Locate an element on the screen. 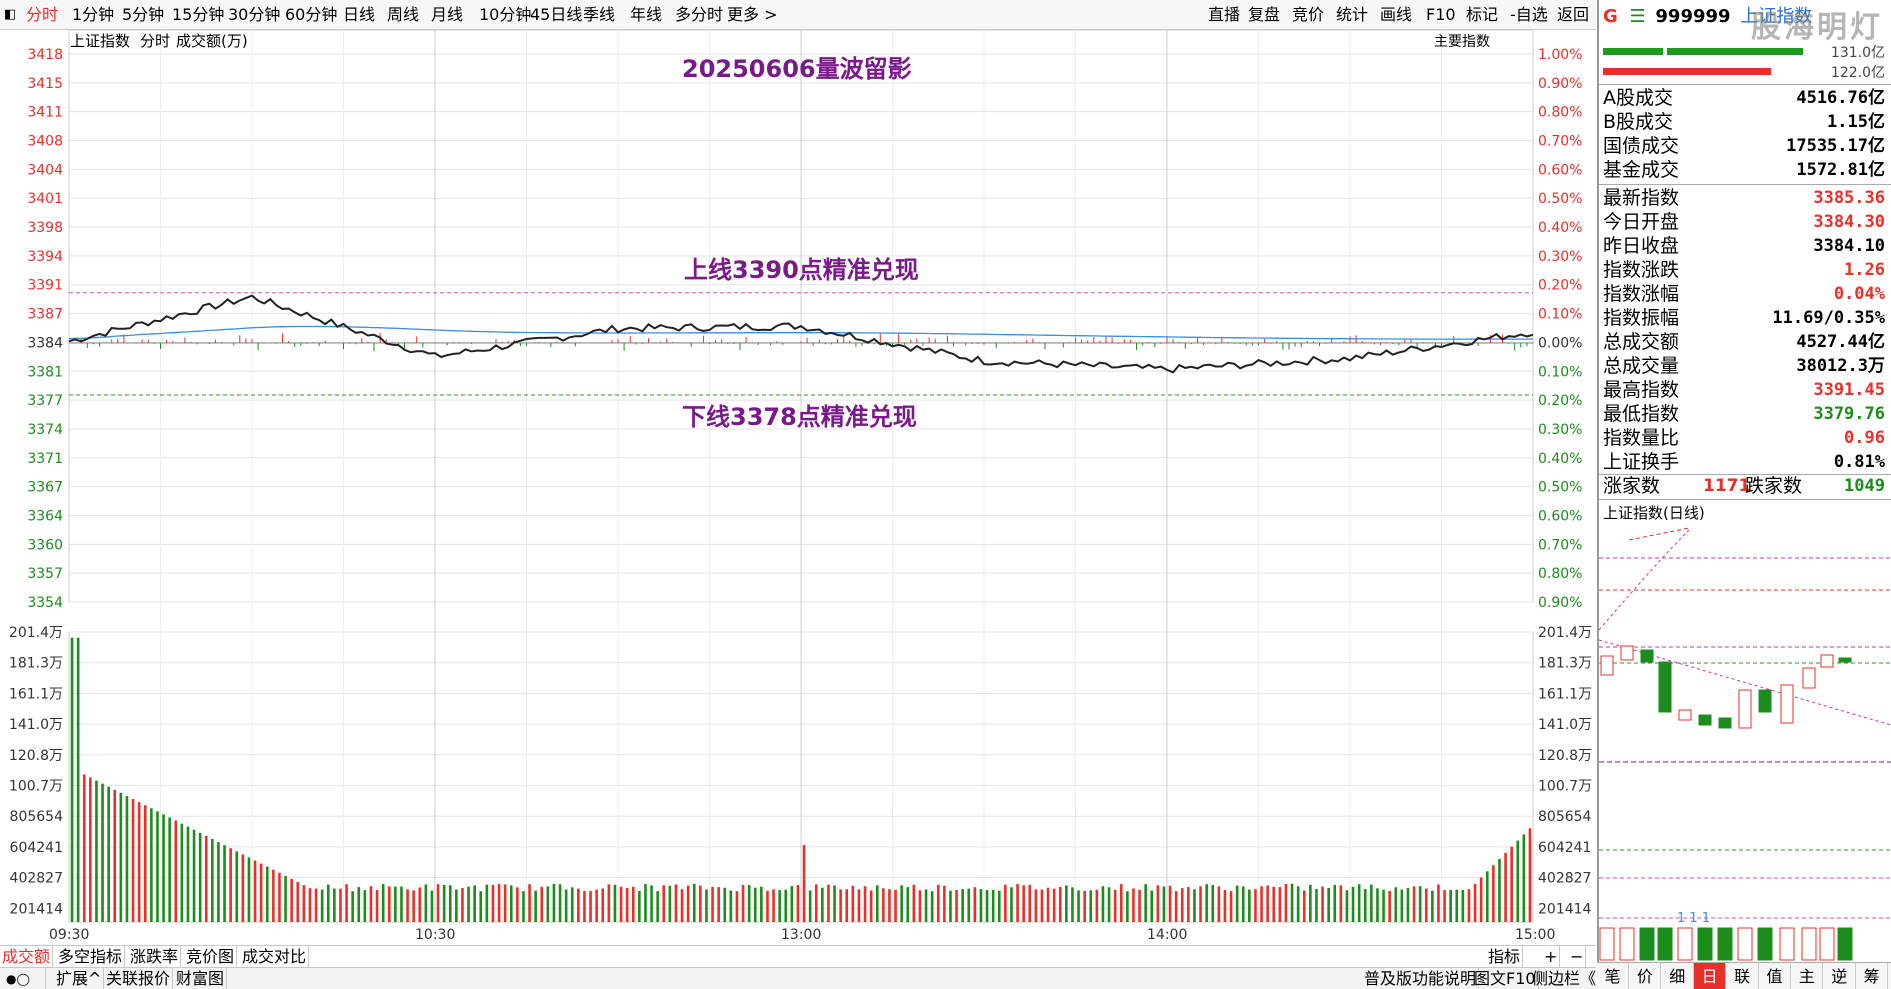 This screenshot has width=1891, height=989. volume-tick-label: 181.3万 is located at coordinates (36, 664).